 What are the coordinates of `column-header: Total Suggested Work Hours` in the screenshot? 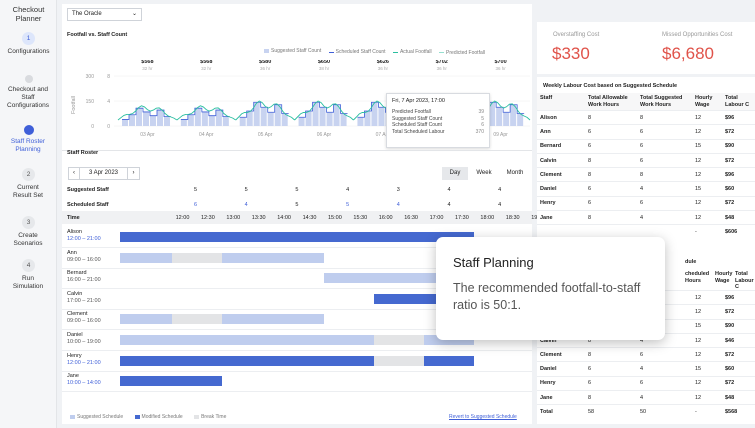 It's located at (664, 102).